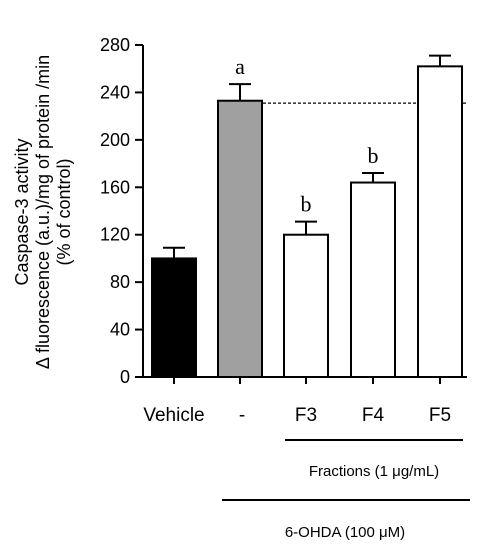 This screenshot has width=483, height=550. I want to click on y-tick-label: 80, so click(120, 282).